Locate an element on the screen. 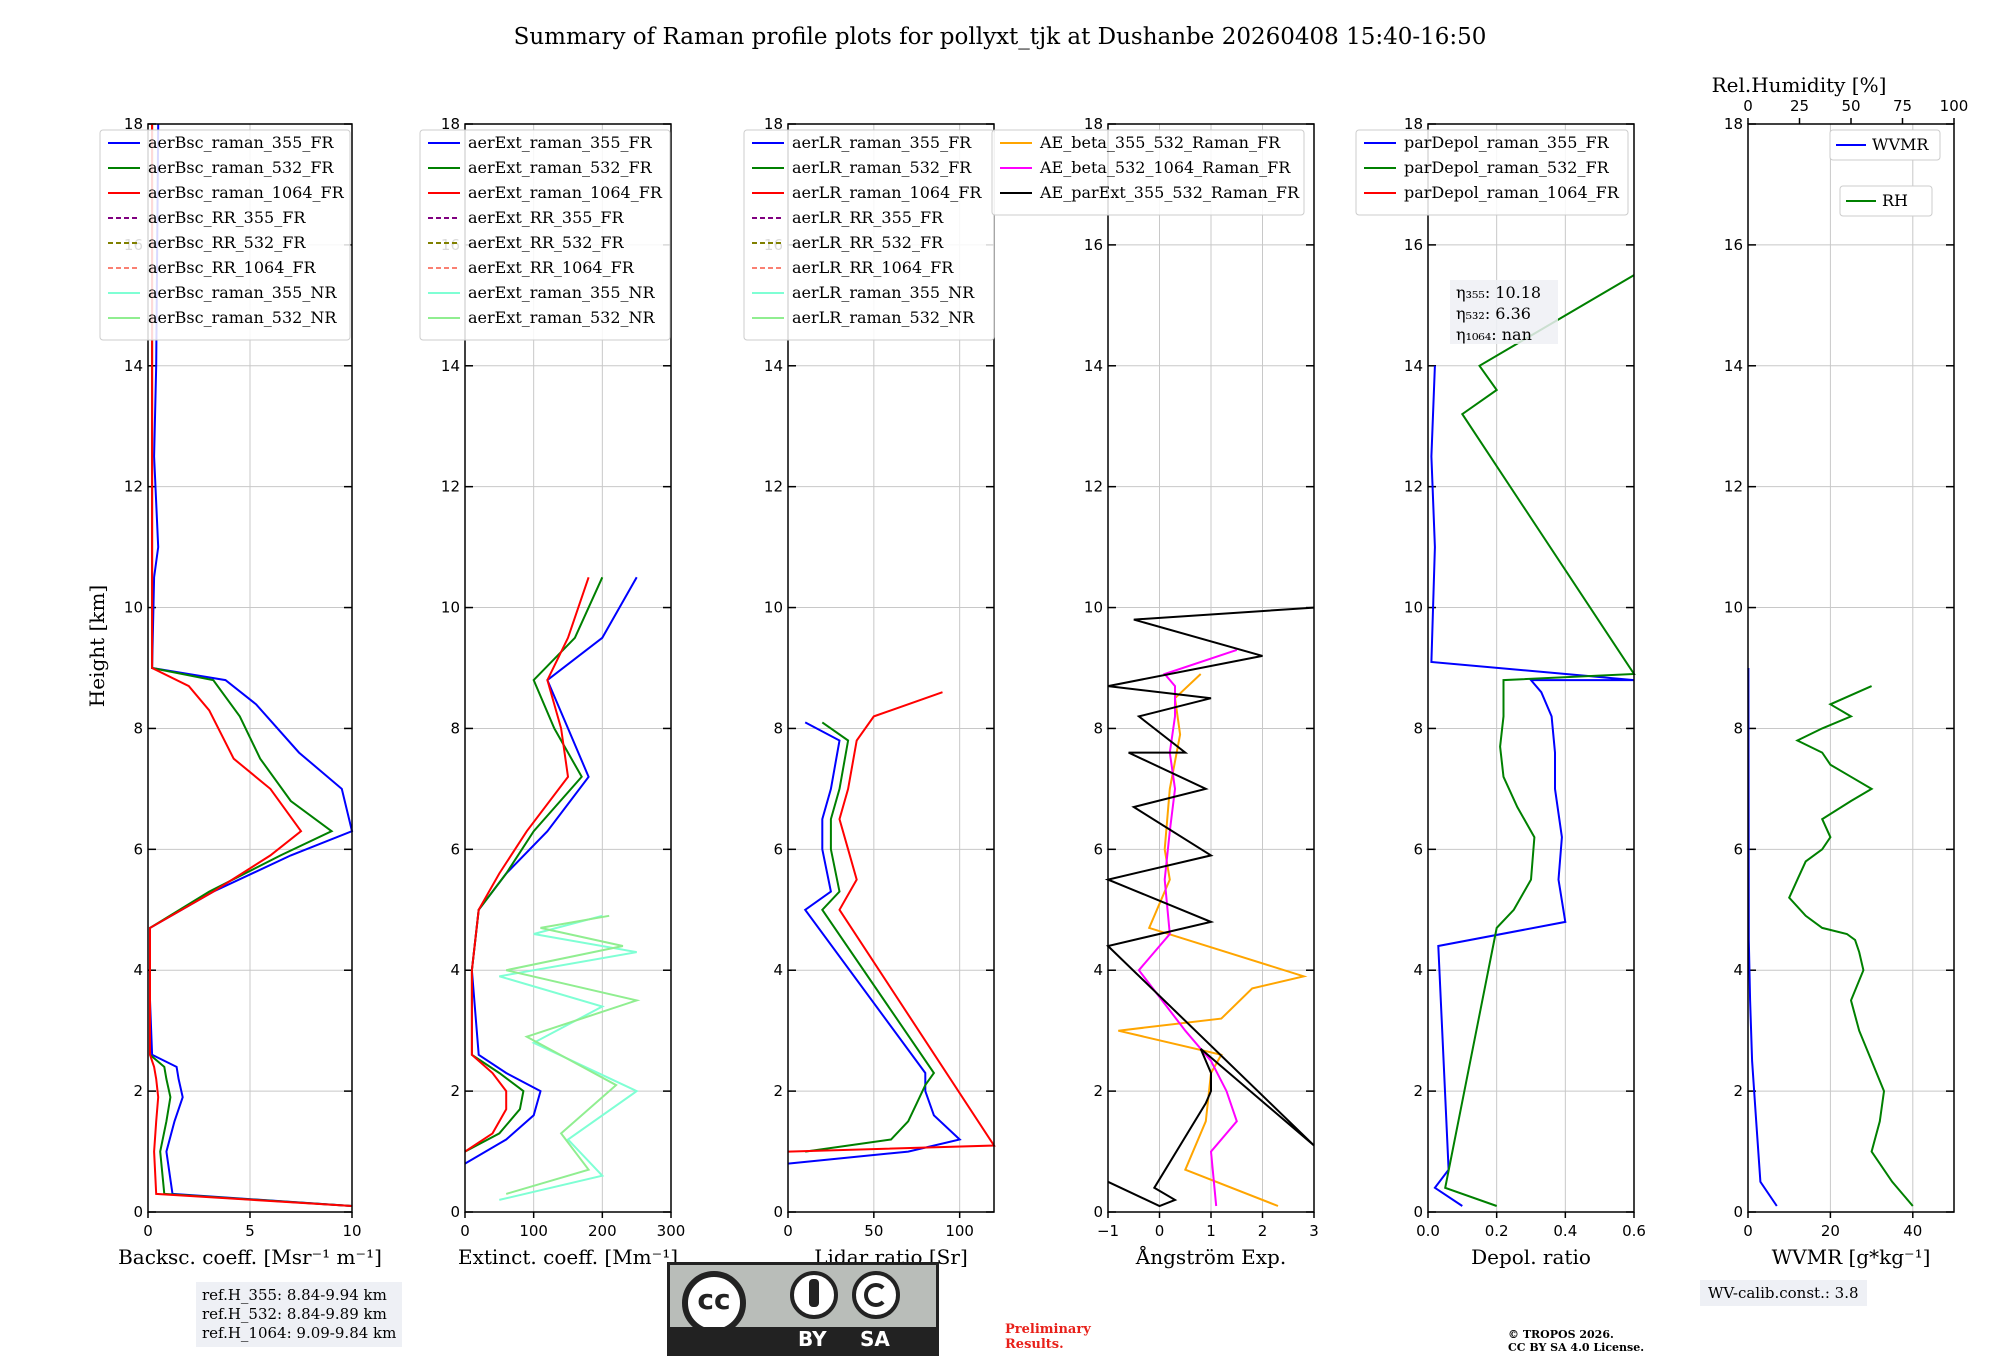  legend-label: aerLR_RR_1064_FR is located at coordinates (873, 267).